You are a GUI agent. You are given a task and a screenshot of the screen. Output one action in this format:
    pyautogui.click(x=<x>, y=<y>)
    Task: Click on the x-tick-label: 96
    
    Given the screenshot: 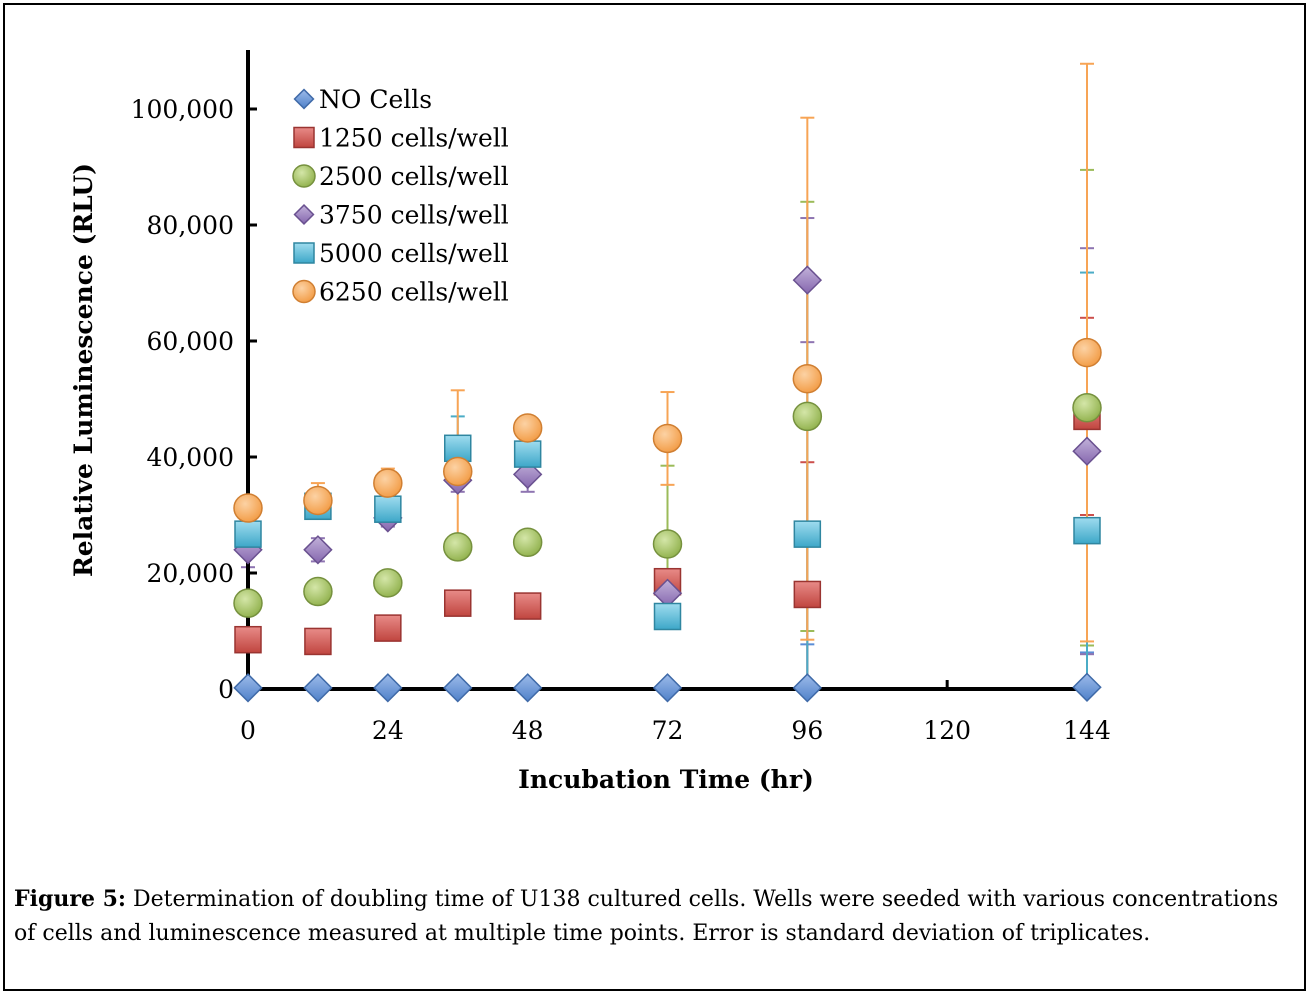 What is the action you would take?
    pyautogui.click(x=807, y=730)
    